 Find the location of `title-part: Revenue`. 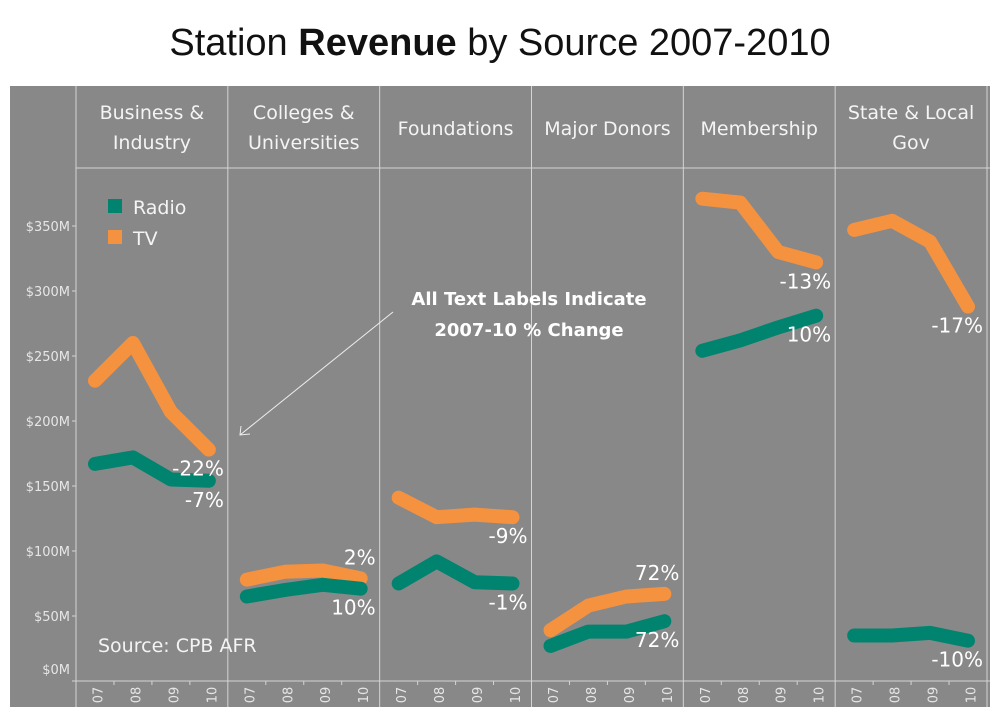

title-part: Revenue is located at coordinates (377, 43).